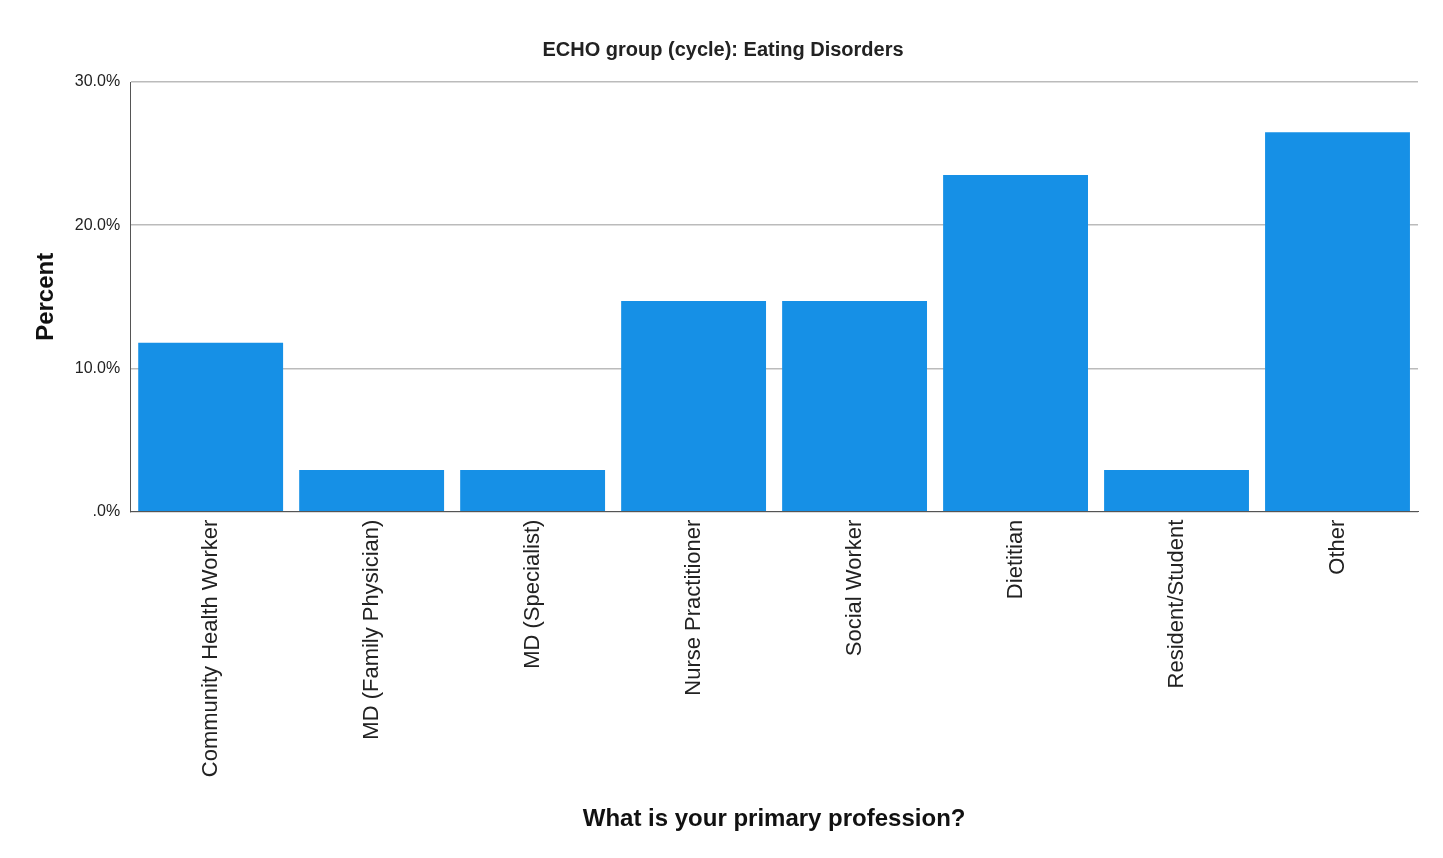  What do you see at coordinates (1336, 547) in the screenshot?
I see `x-tick-label: Other` at bounding box center [1336, 547].